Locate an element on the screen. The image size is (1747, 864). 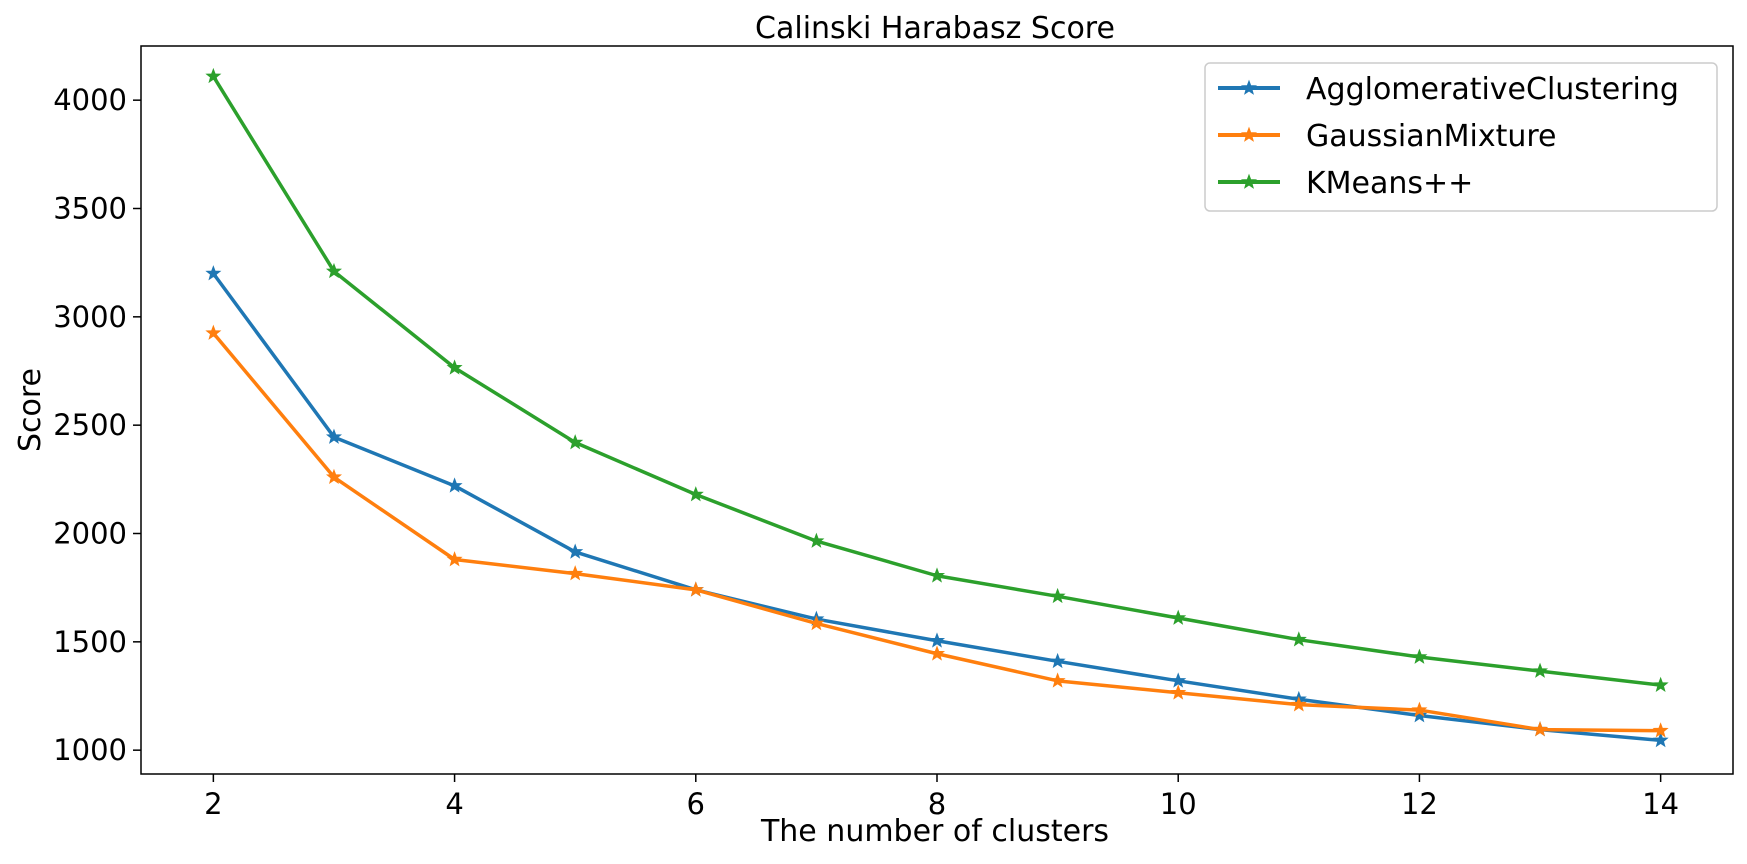
x-tick-label: 8 is located at coordinates (937, 804).